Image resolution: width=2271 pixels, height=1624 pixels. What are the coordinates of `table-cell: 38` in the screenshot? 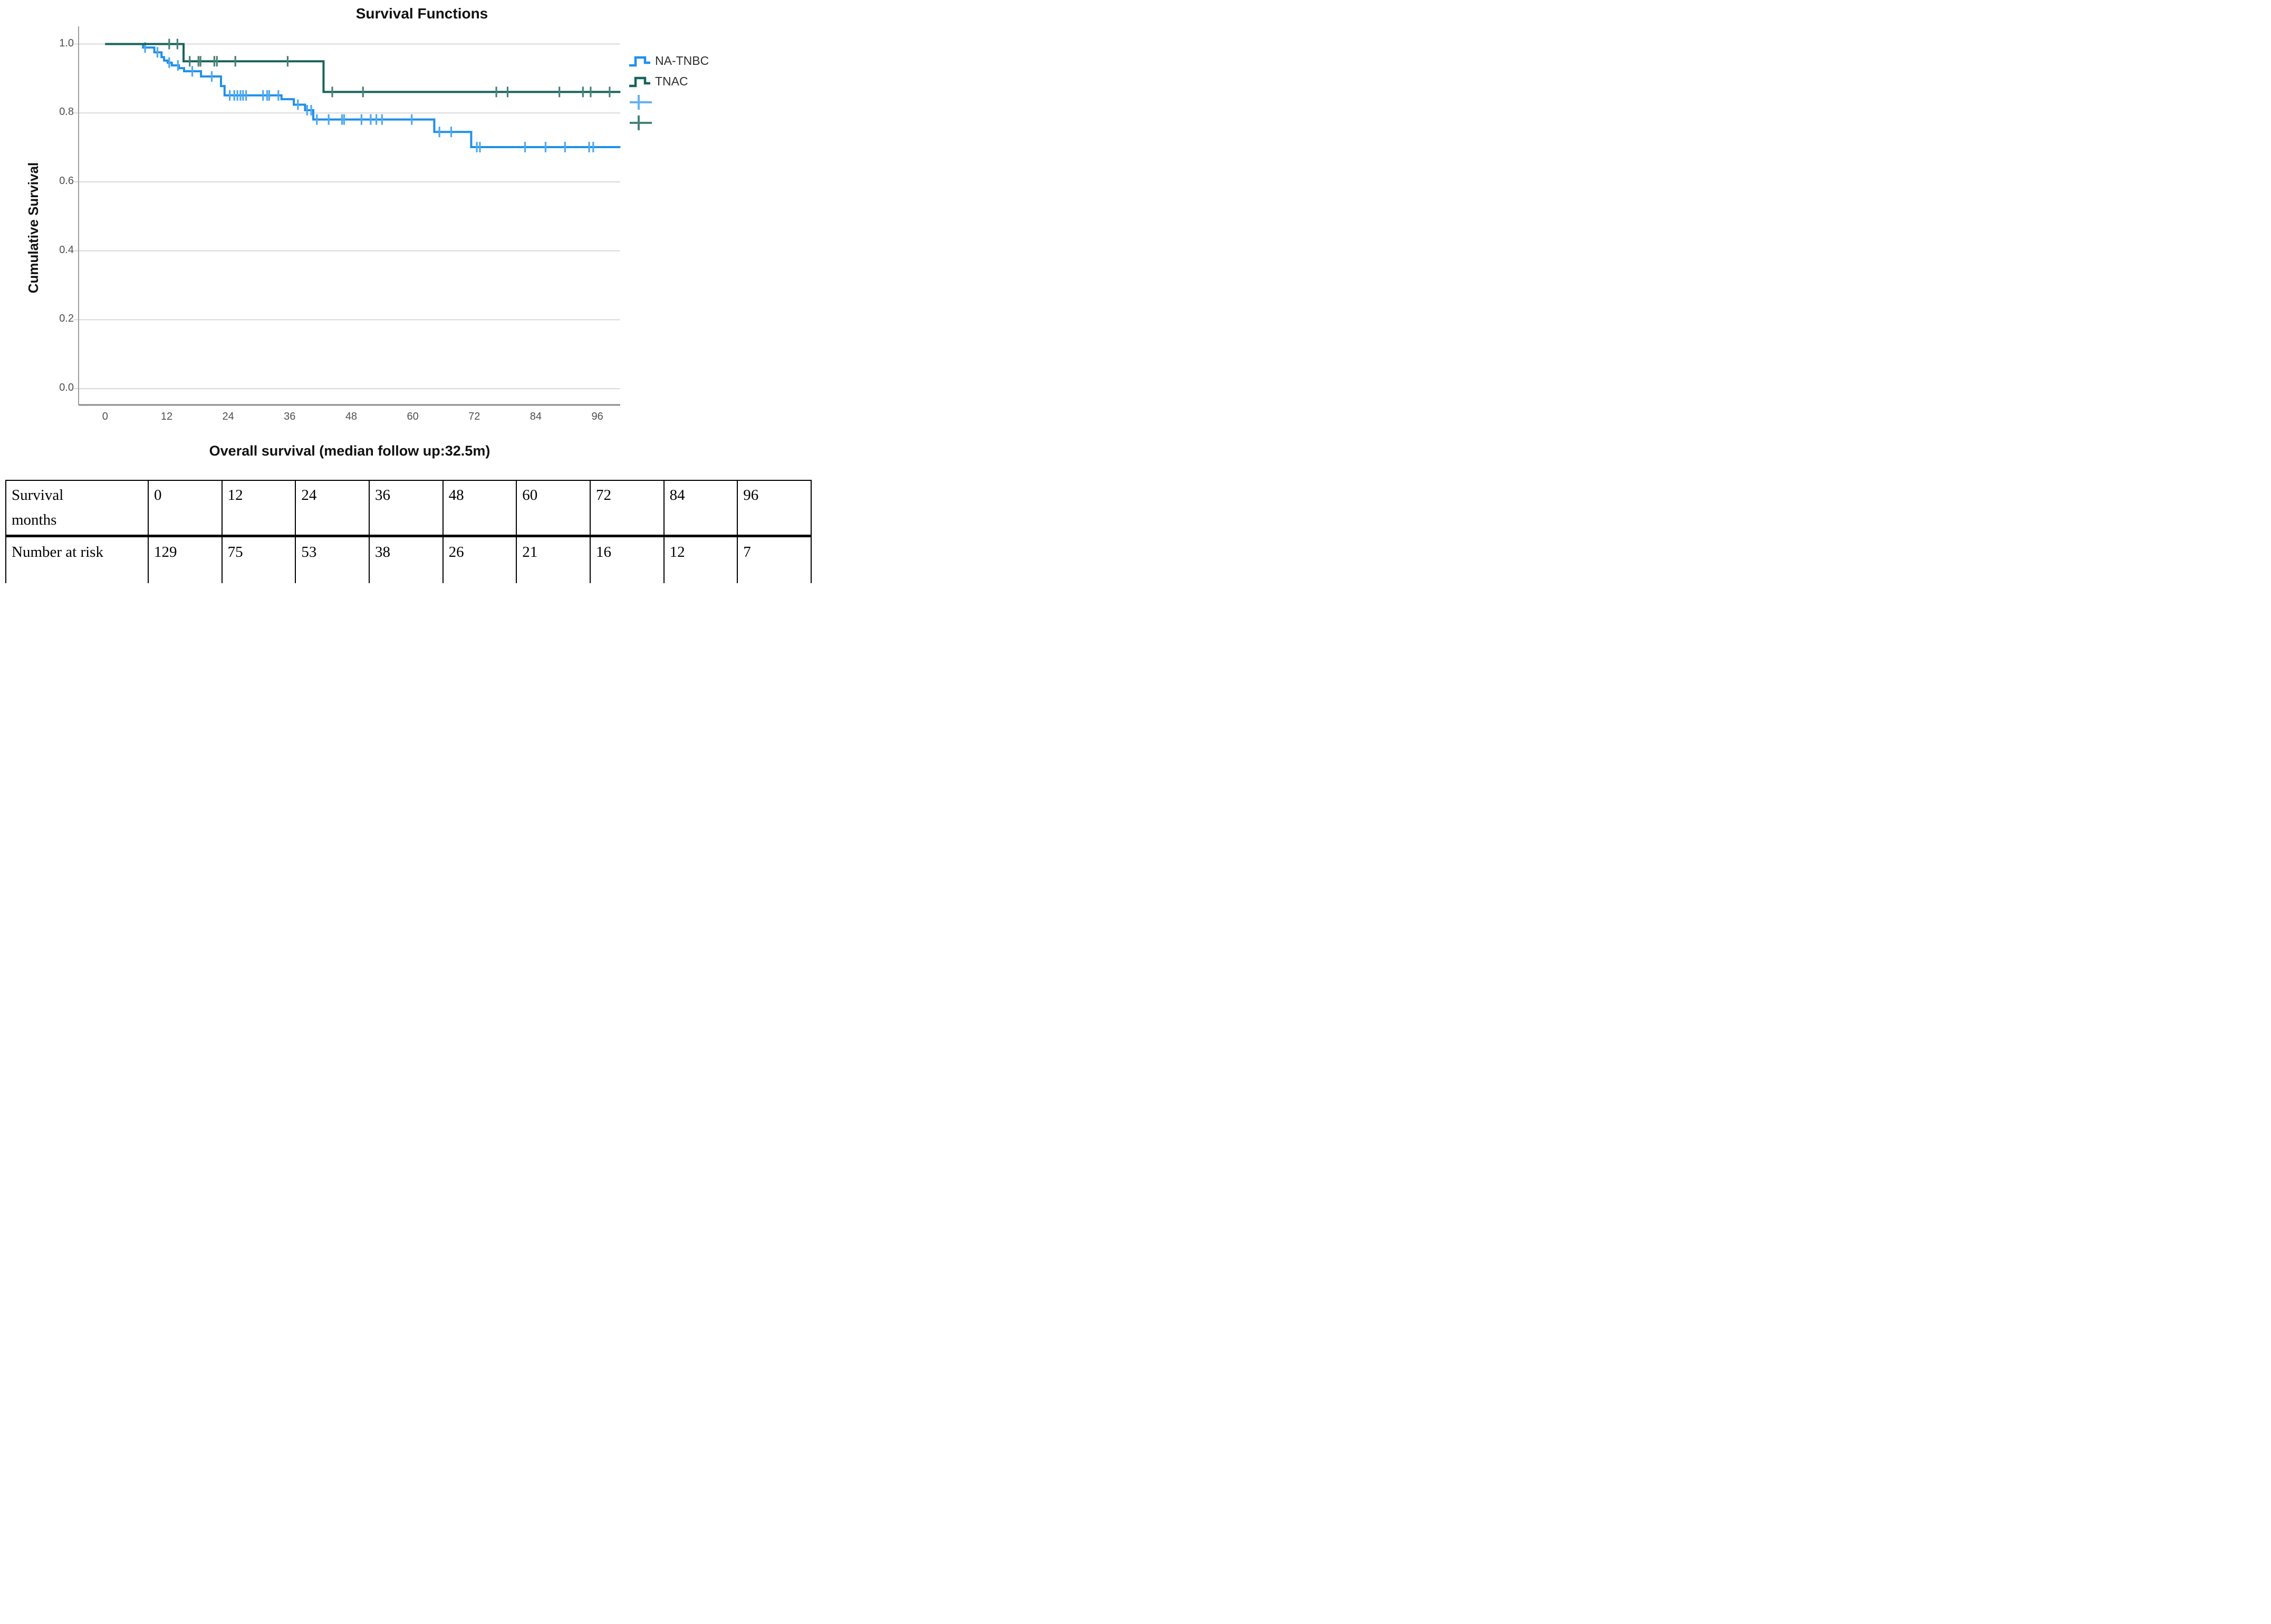 It's located at (406, 559).